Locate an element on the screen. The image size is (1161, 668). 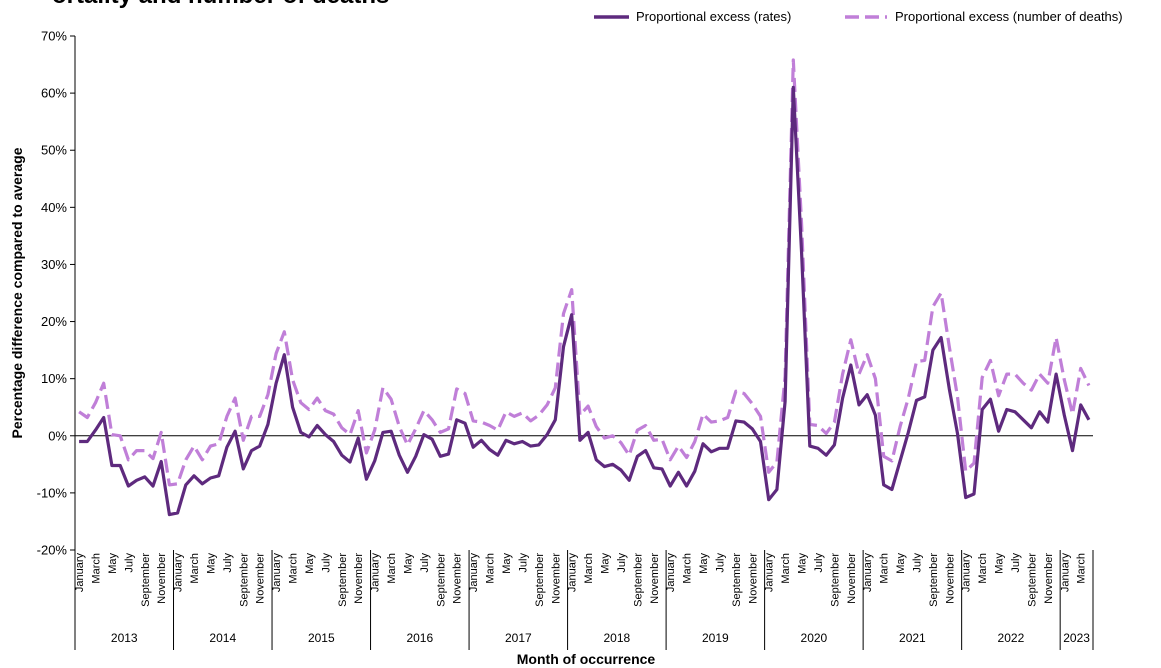
x-axis-title: Month of occurrence is located at coordinates (586, 659).